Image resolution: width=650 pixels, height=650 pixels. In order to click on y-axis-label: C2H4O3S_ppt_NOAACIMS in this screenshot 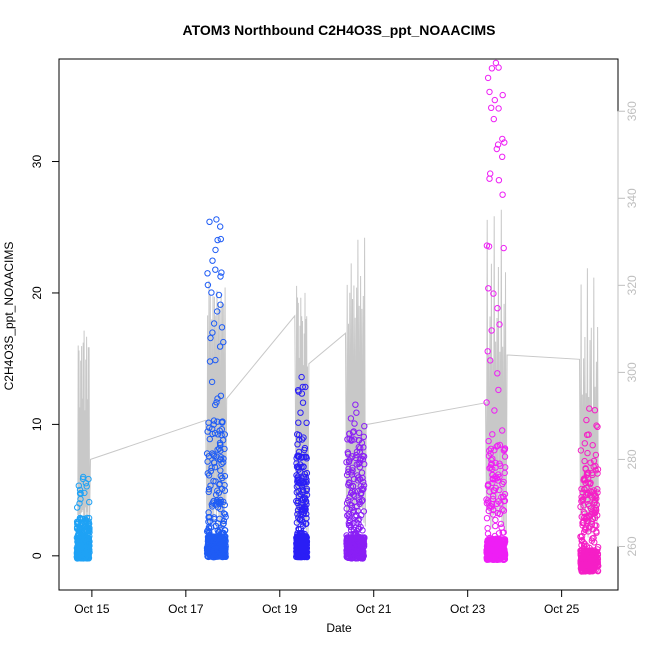, I will do `click(9, 316)`.